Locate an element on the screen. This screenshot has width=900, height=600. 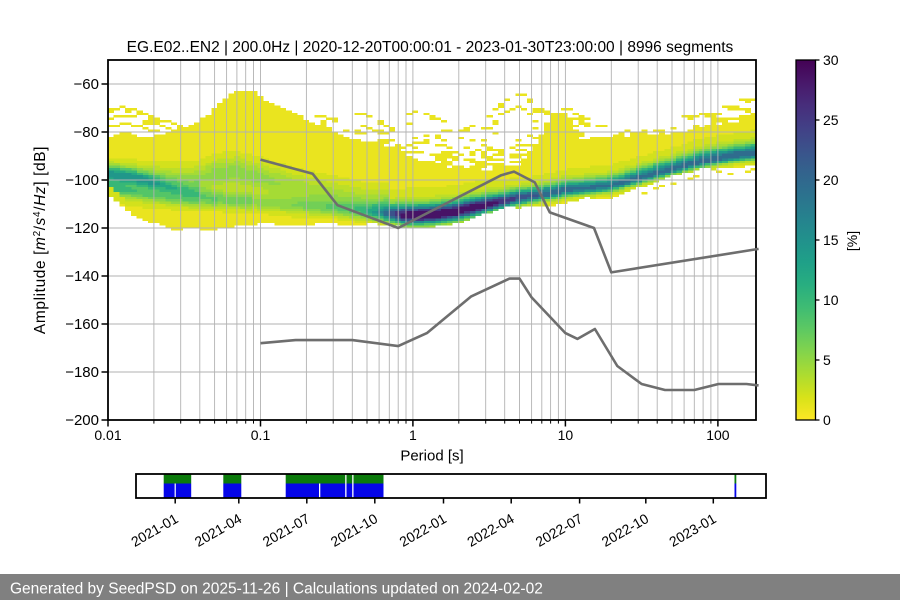
svg-text: 0.01 is located at coordinates (107, 435).